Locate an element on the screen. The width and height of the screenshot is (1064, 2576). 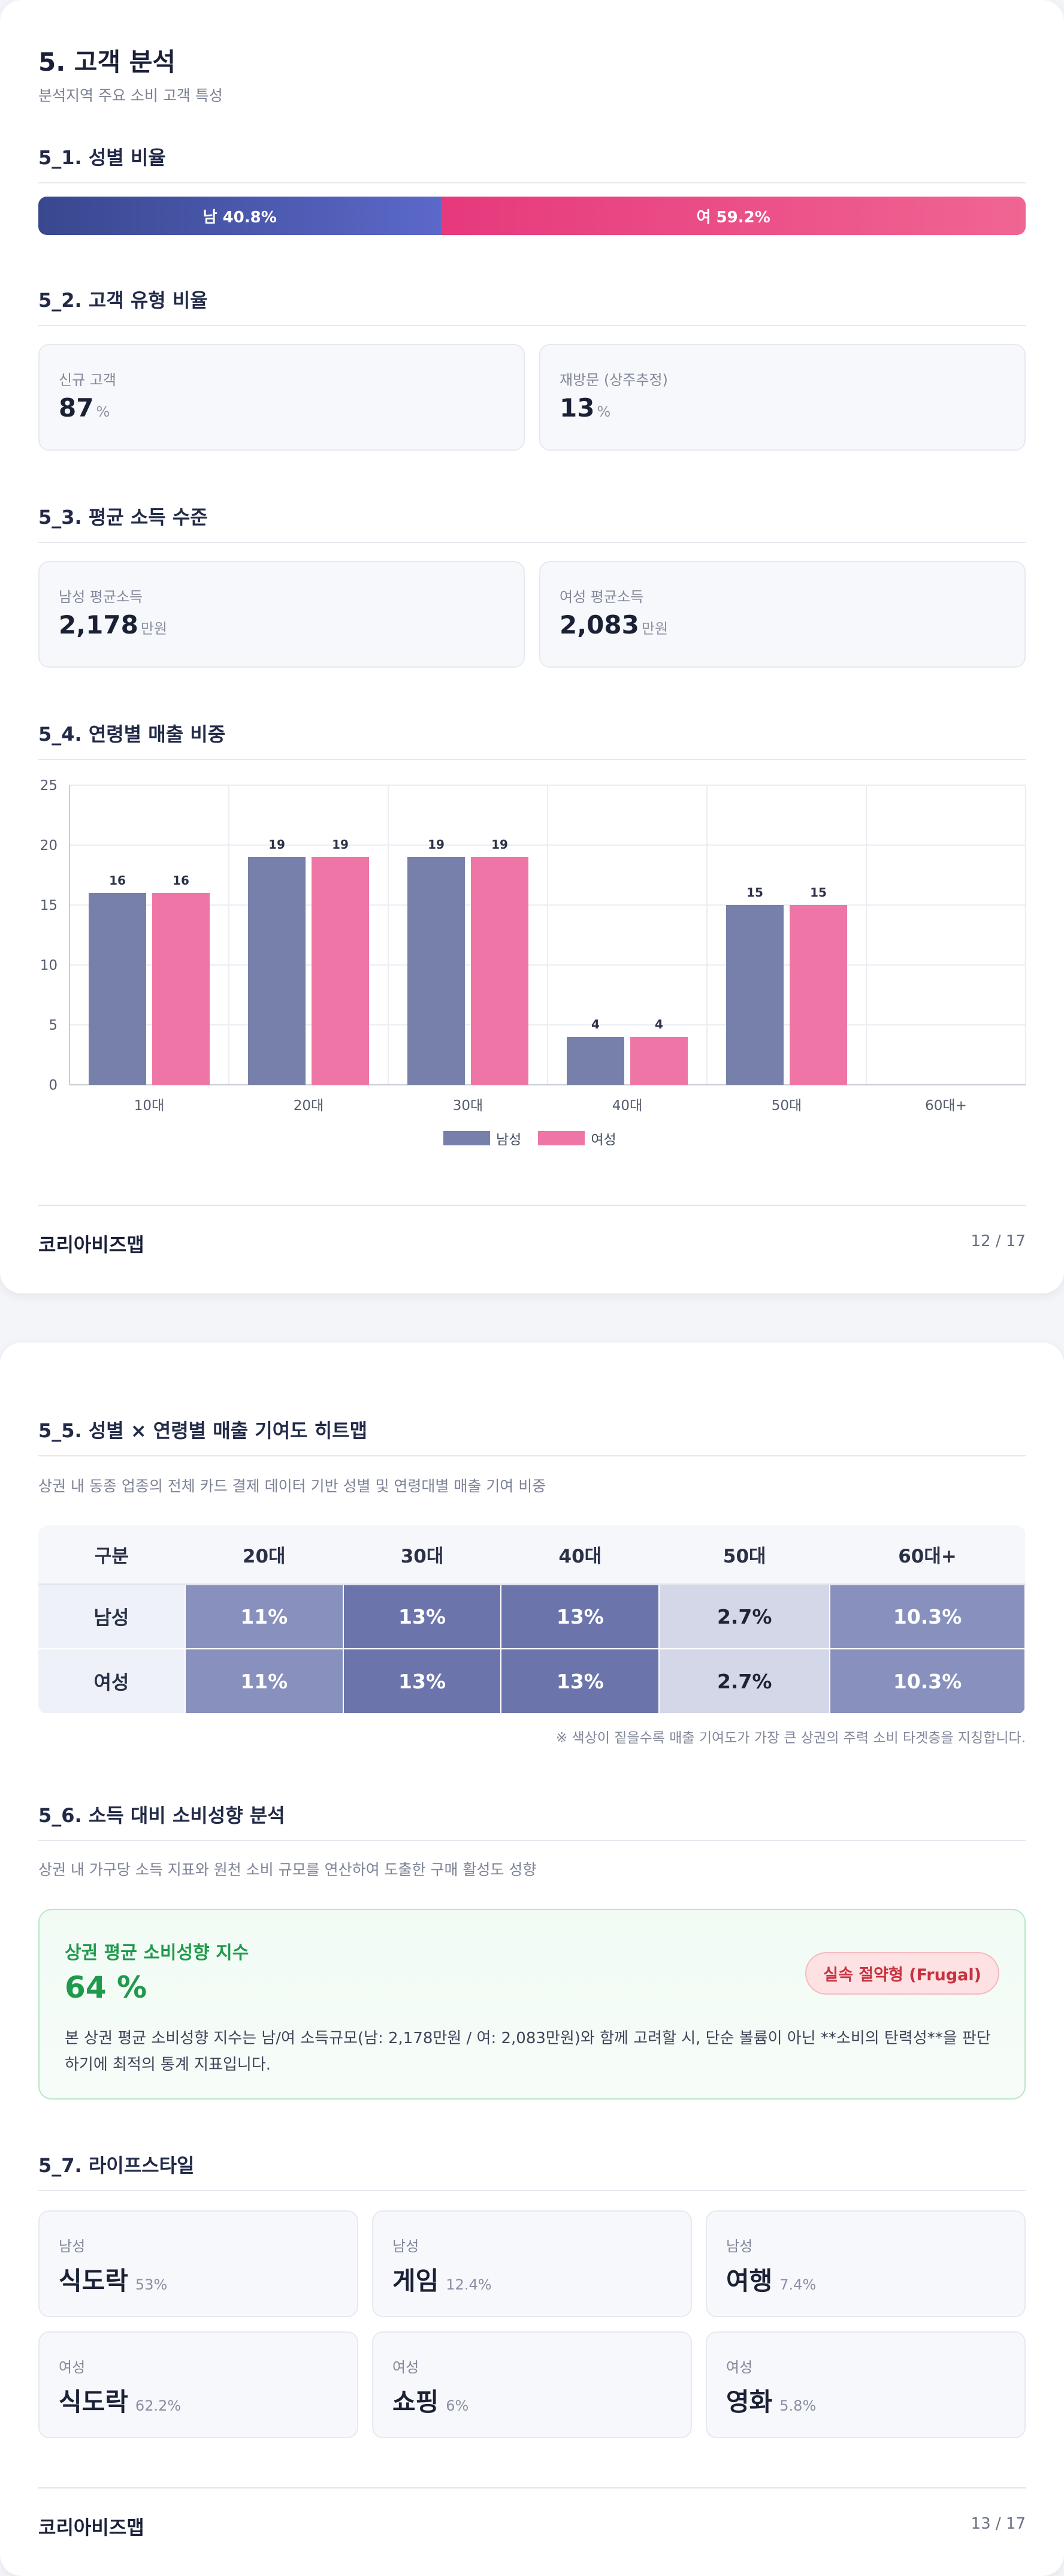
x-tick-label: 30대 is located at coordinates (468, 1106).